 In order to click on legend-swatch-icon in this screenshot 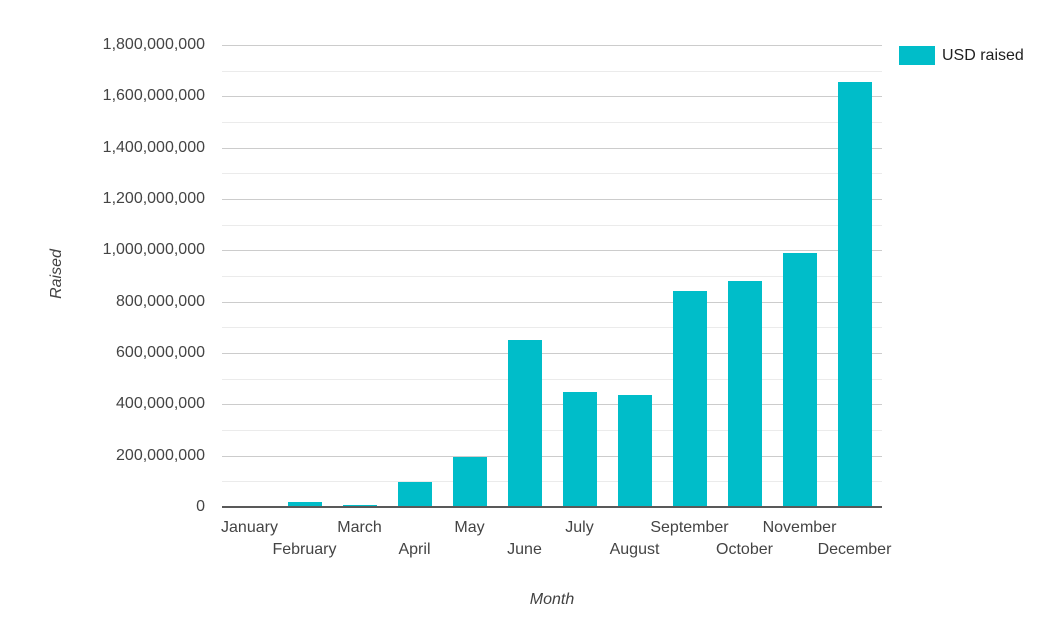, I will do `click(917, 55)`.